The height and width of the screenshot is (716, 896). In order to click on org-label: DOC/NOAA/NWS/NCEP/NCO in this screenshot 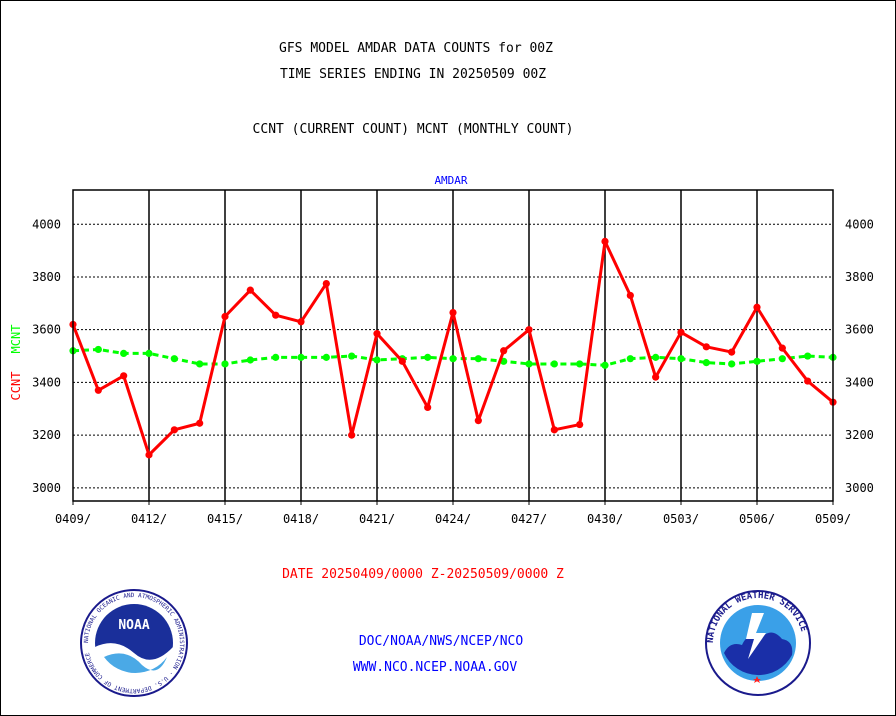, I will do `click(441, 641)`.